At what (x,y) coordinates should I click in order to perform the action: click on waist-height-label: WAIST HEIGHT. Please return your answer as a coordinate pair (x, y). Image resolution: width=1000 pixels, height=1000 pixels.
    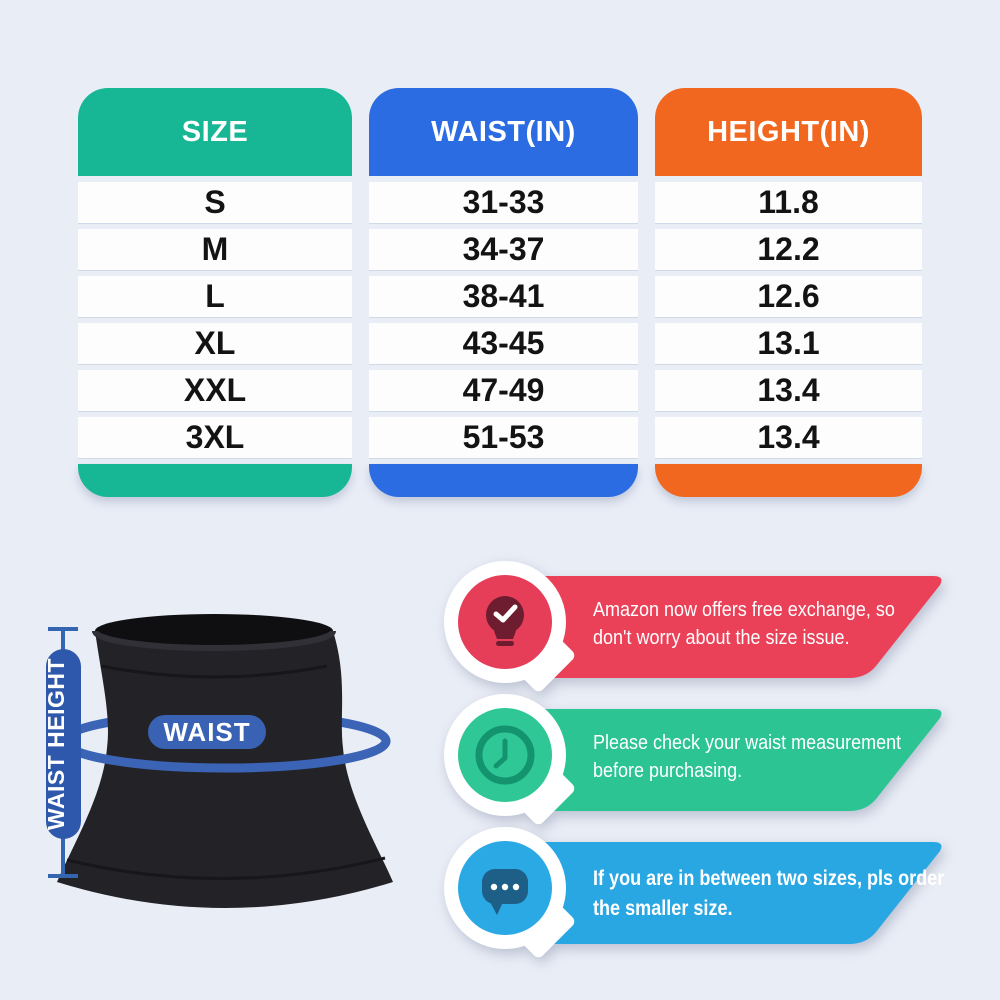
    Looking at the image, I should click on (56, 744).